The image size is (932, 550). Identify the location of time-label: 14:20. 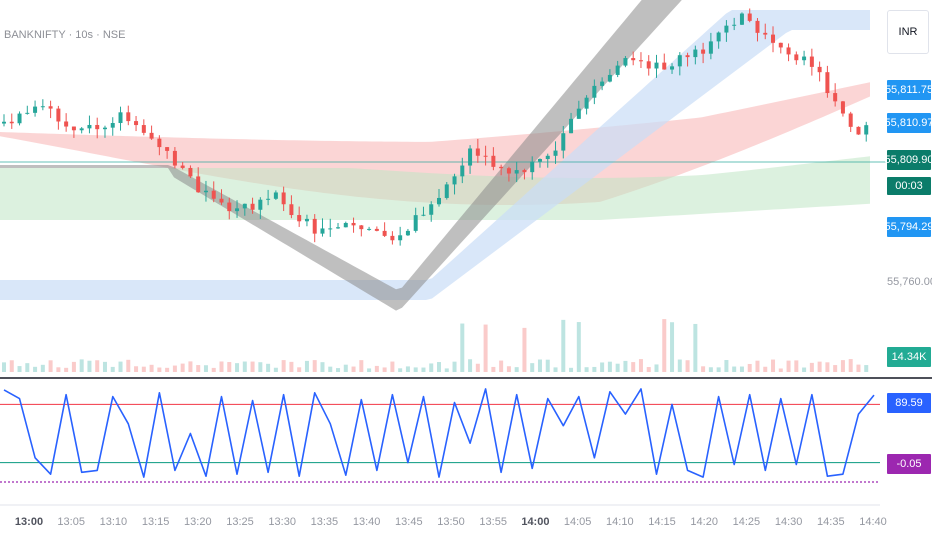
(704, 522).